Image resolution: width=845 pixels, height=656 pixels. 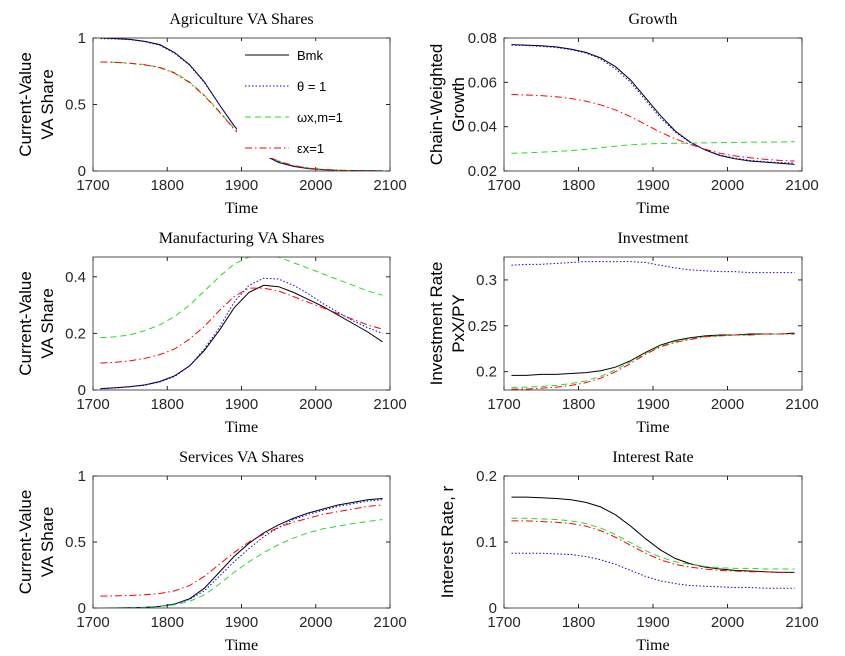 What do you see at coordinates (436, 324) in the screenshot?
I see `y-axis-label: Investment Rate` at bounding box center [436, 324].